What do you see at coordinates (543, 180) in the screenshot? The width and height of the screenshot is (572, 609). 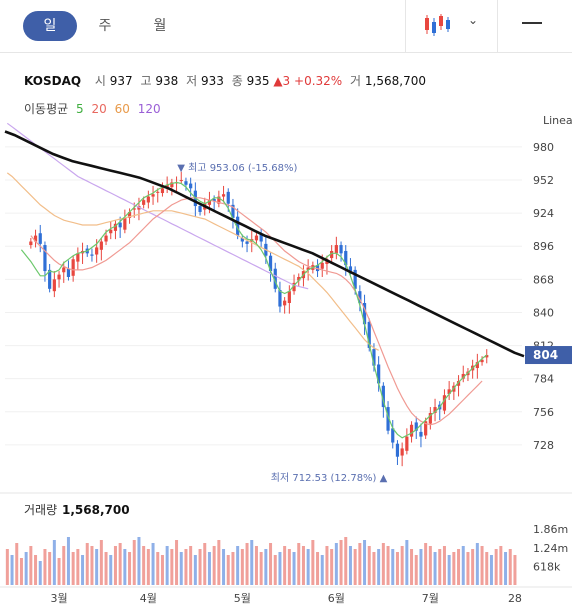 I see `y-tick-label: 952` at bounding box center [543, 180].